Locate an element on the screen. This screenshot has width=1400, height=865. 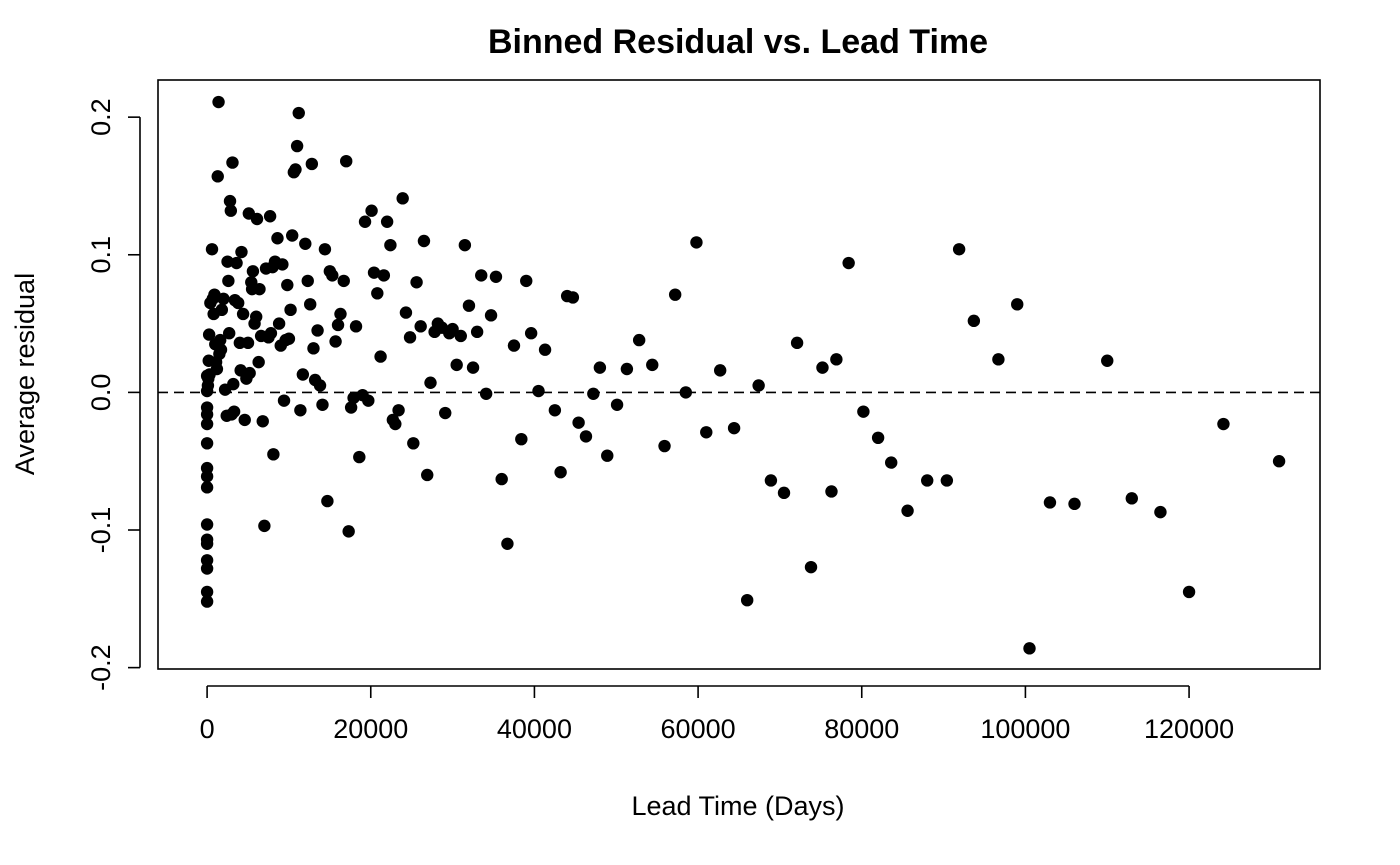
y-axis: -0.2 -0.1 0.0 0.1 0.2 is located at coordinates (113, 394).